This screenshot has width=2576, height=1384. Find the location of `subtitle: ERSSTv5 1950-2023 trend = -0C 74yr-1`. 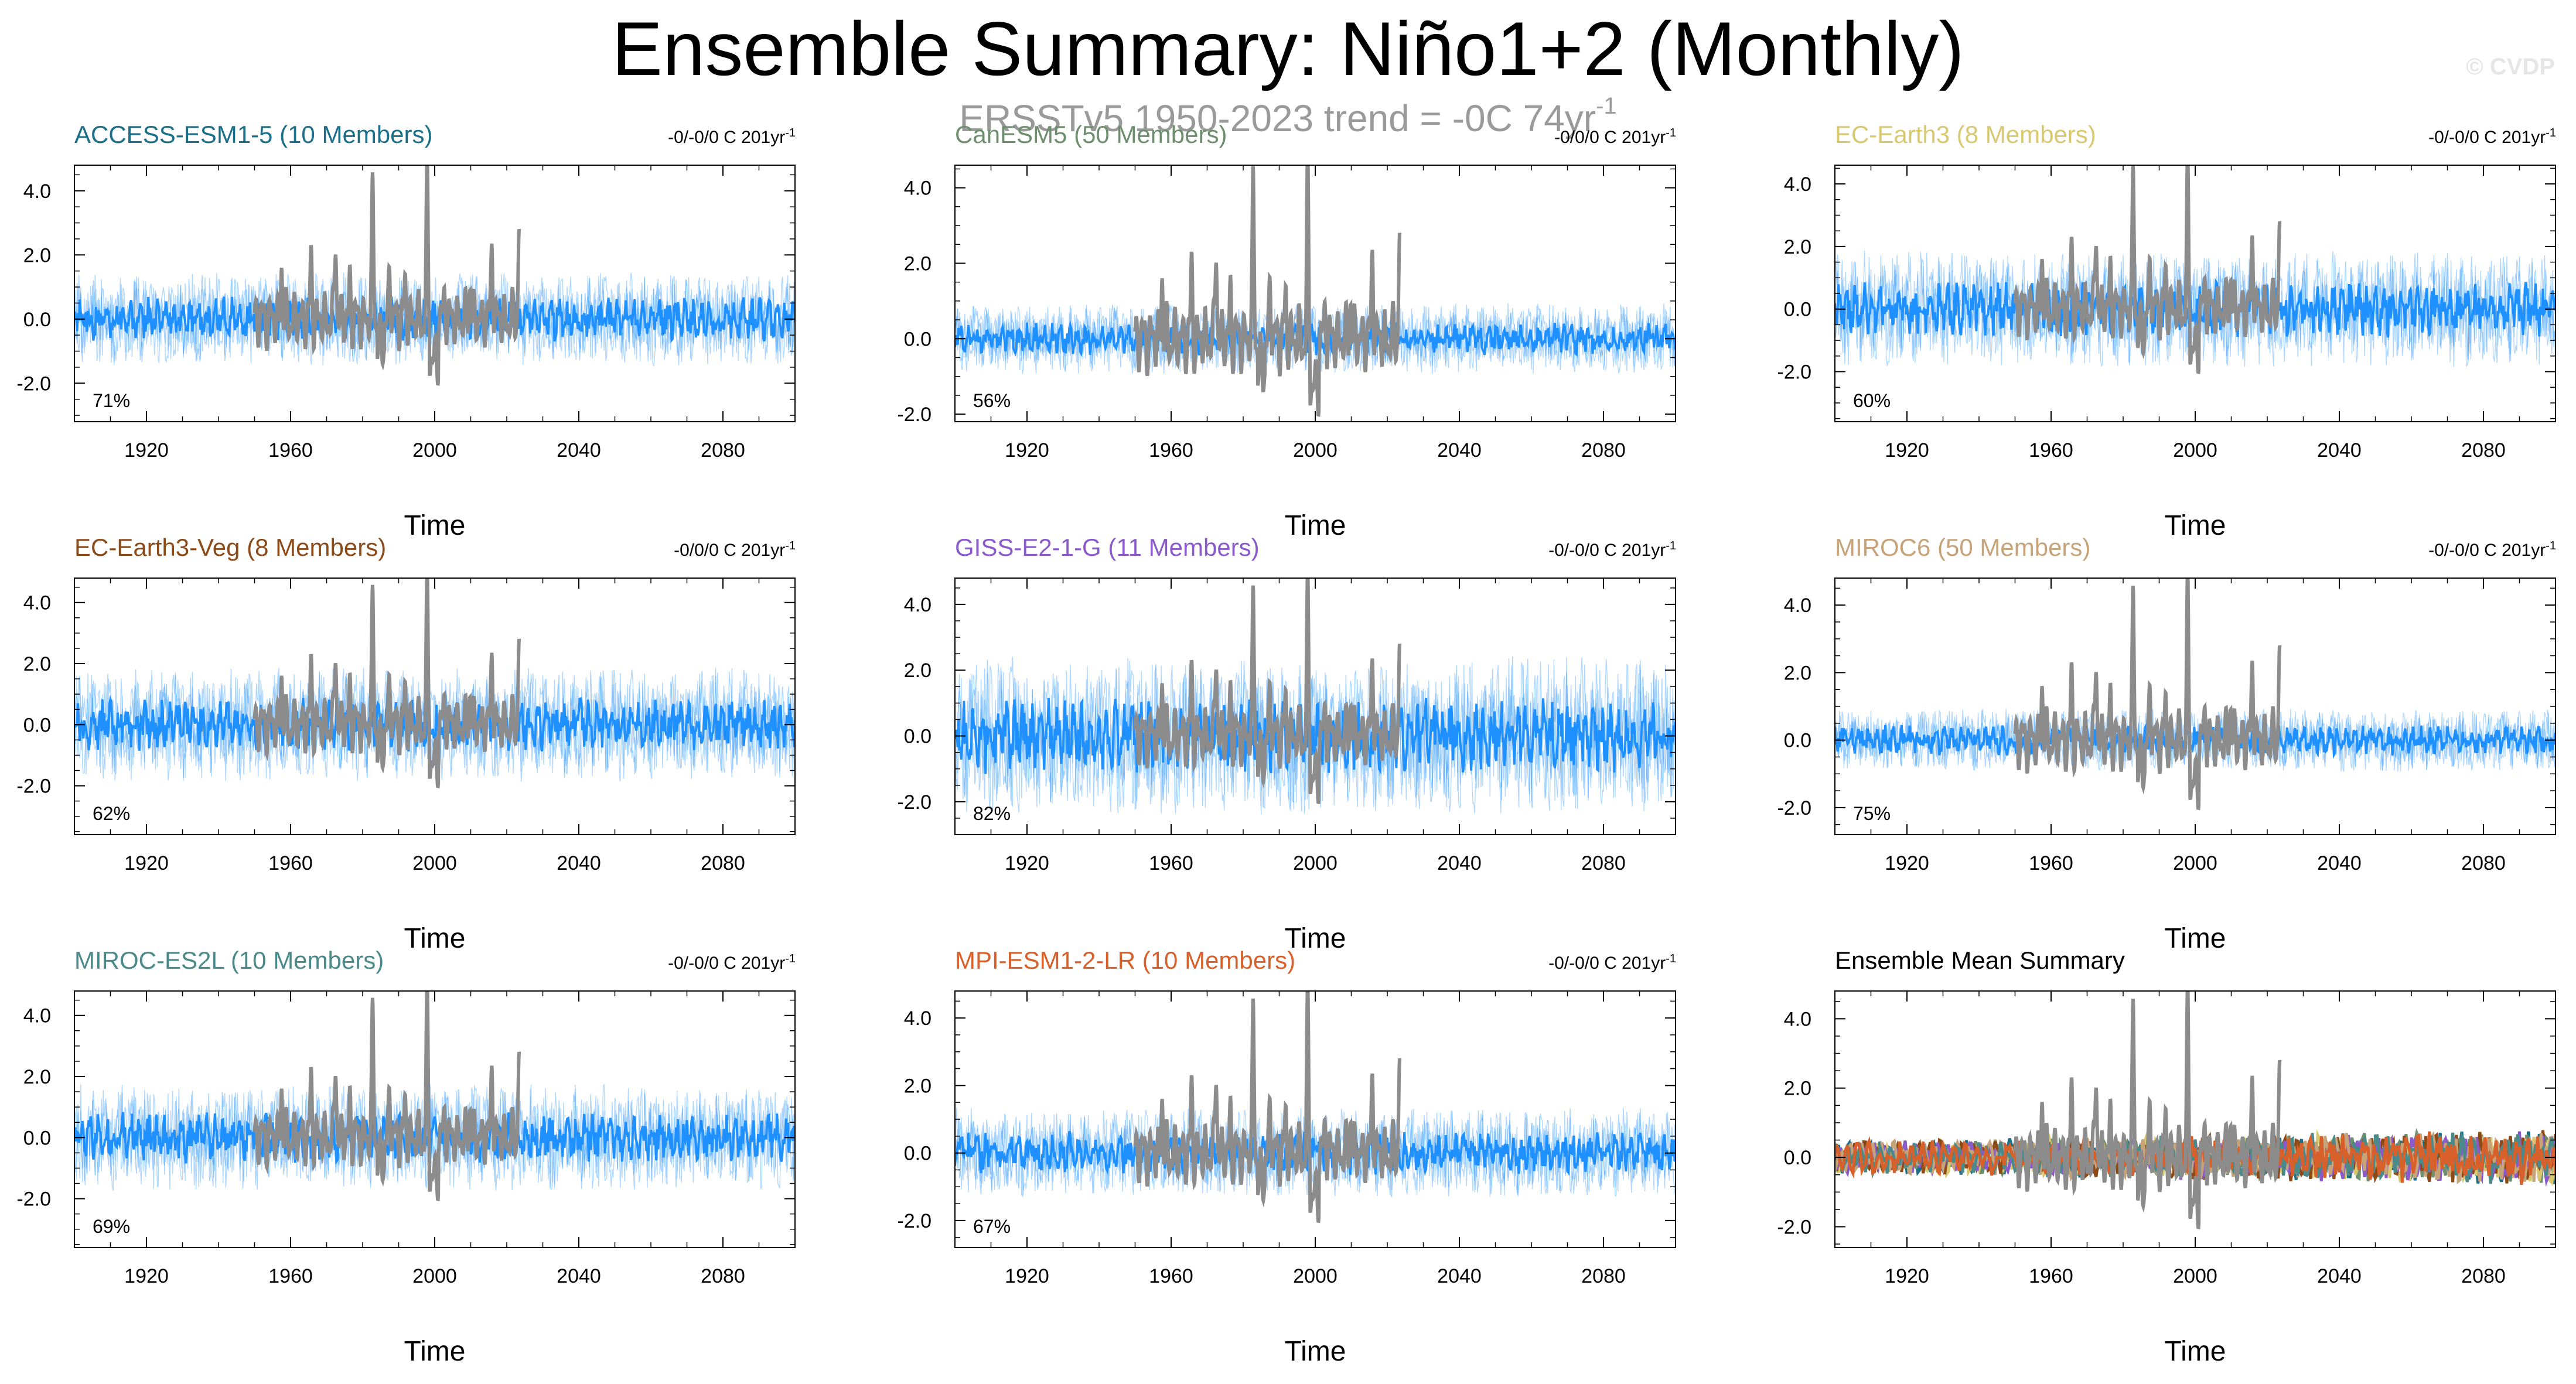

subtitle: ERSSTv5 1950-2023 trend = -0C 74yr-1 is located at coordinates (1288, 117).